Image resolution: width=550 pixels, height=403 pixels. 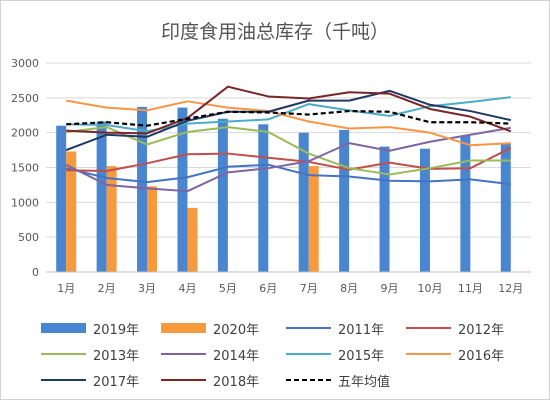 What do you see at coordinates (35, 272) in the screenshot?
I see `y-tick-label: 0` at bounding box center [35, 272].